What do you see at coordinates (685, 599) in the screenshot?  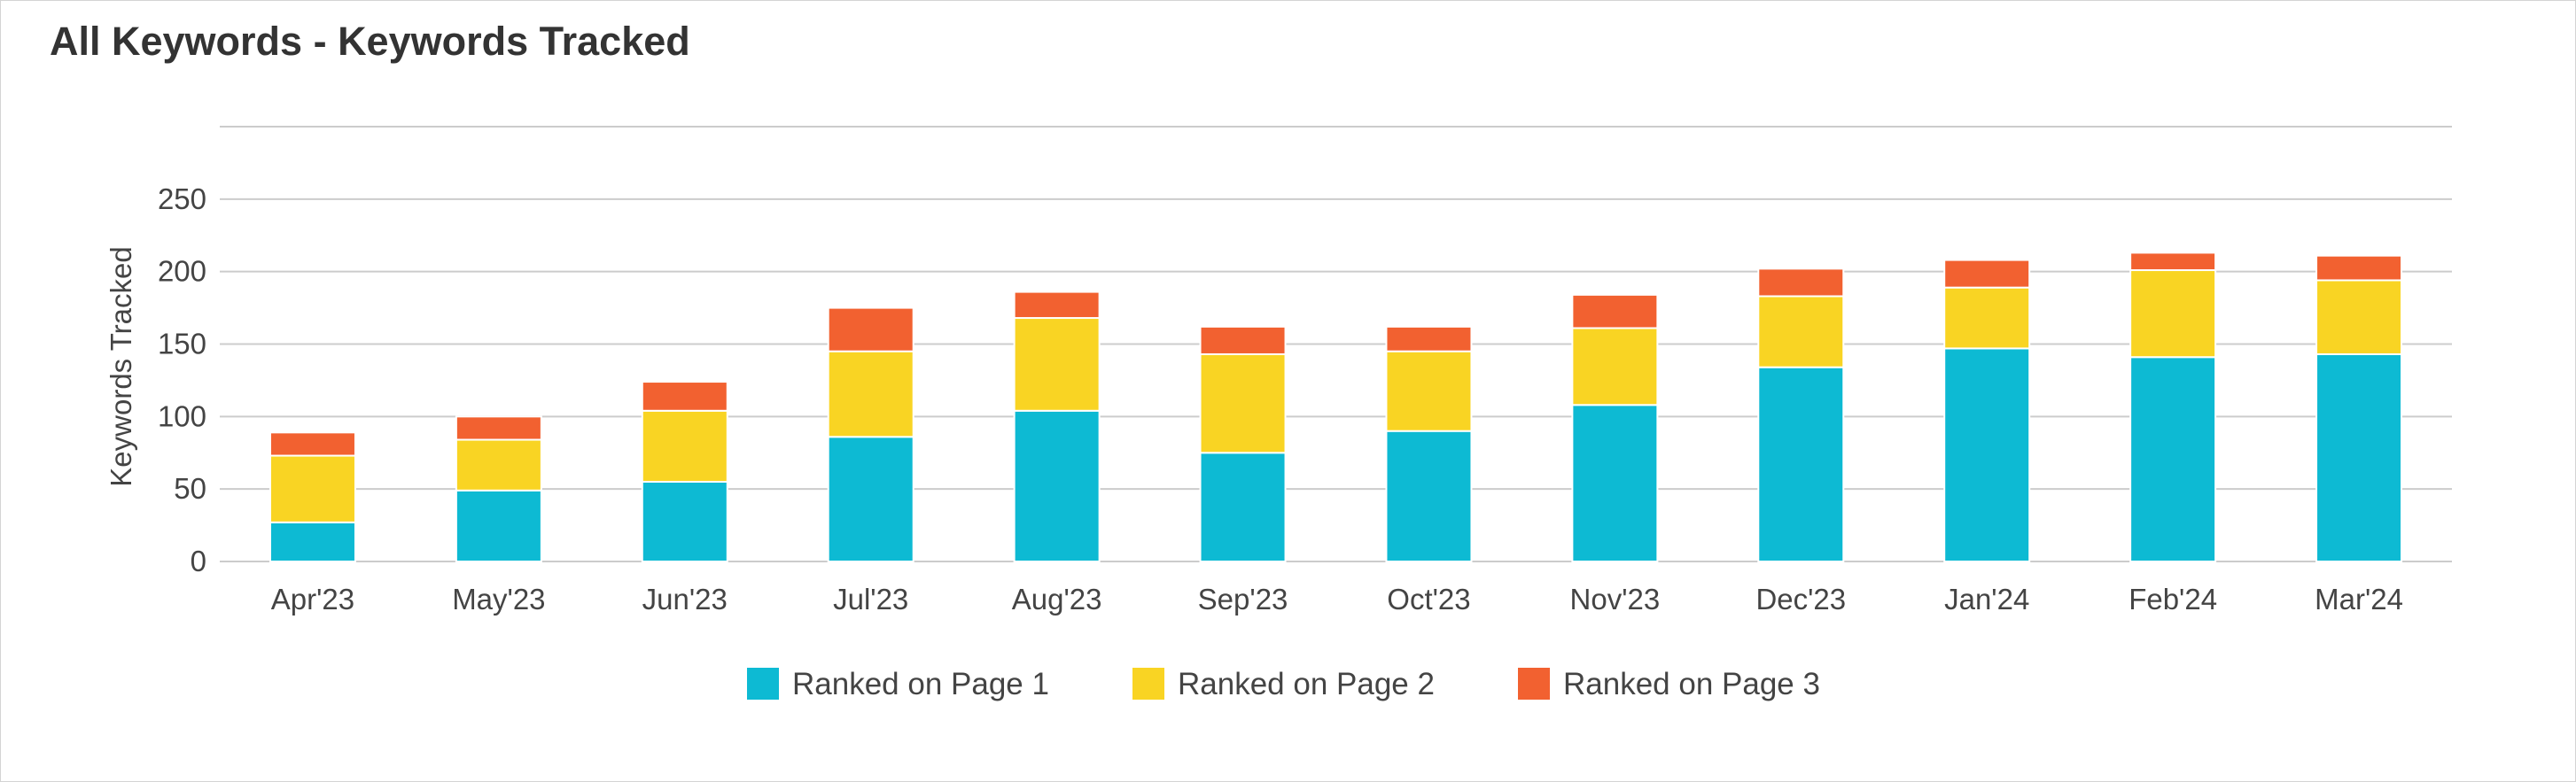 I see `x-tick-label: Jun'23` at bounding box center [685, 599].